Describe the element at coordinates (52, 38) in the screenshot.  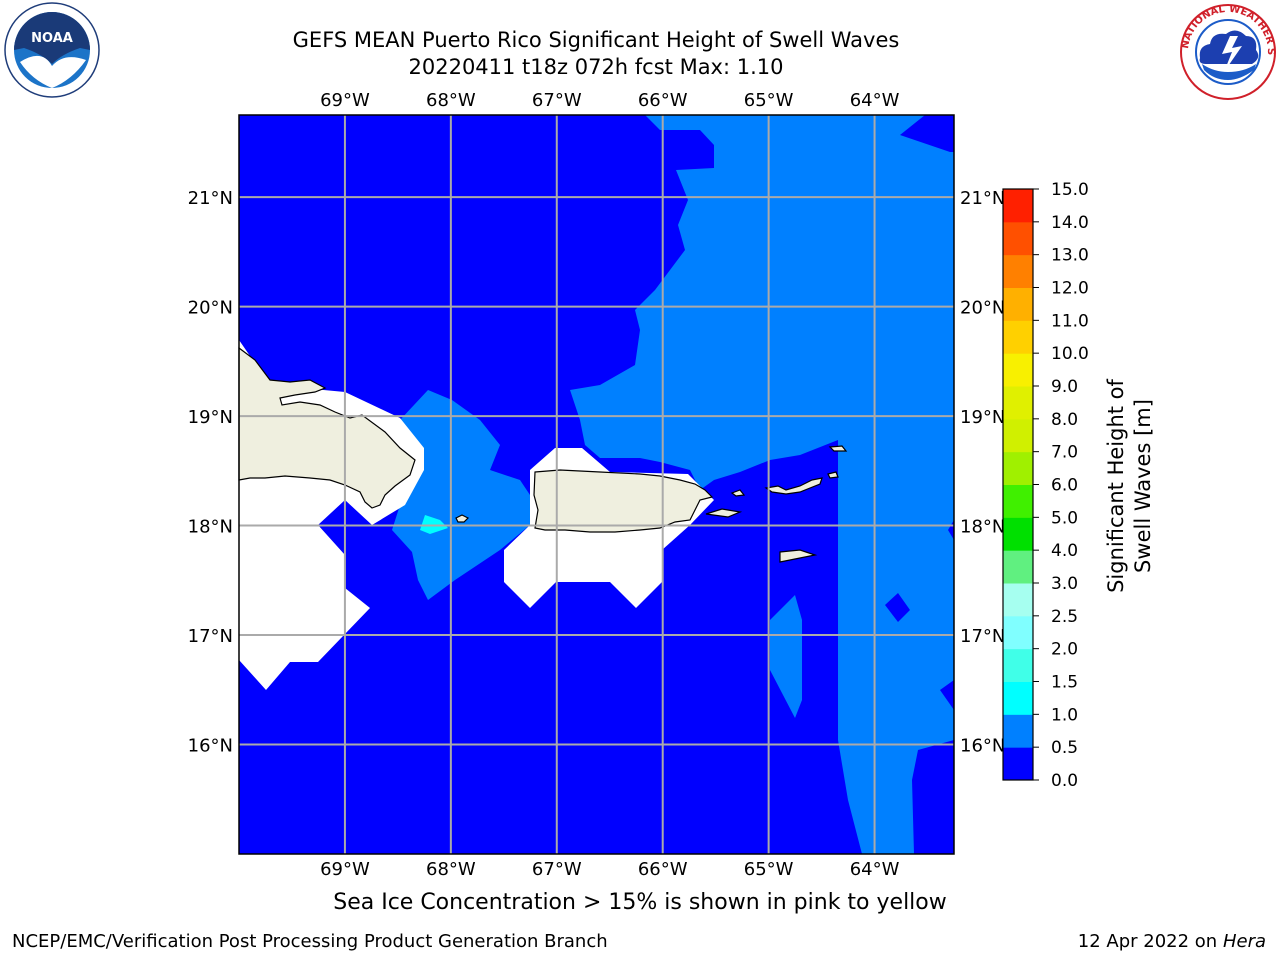
I see `noaa-logo-text: NOAA` at that location.